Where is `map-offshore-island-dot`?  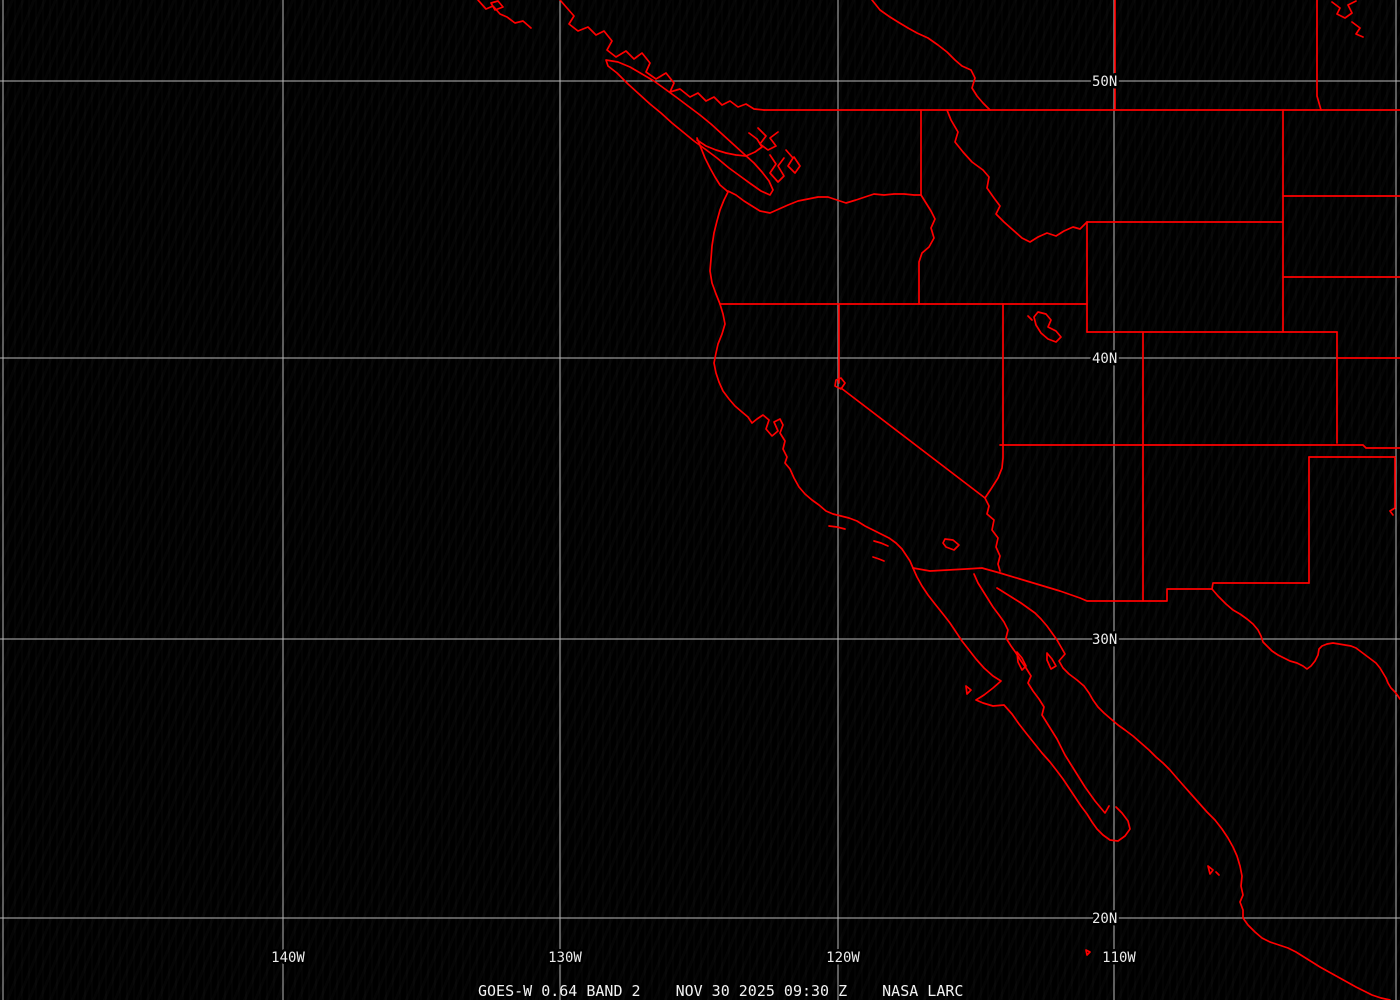
map-offshore-island-dot is located at coordinates (1088, 952).